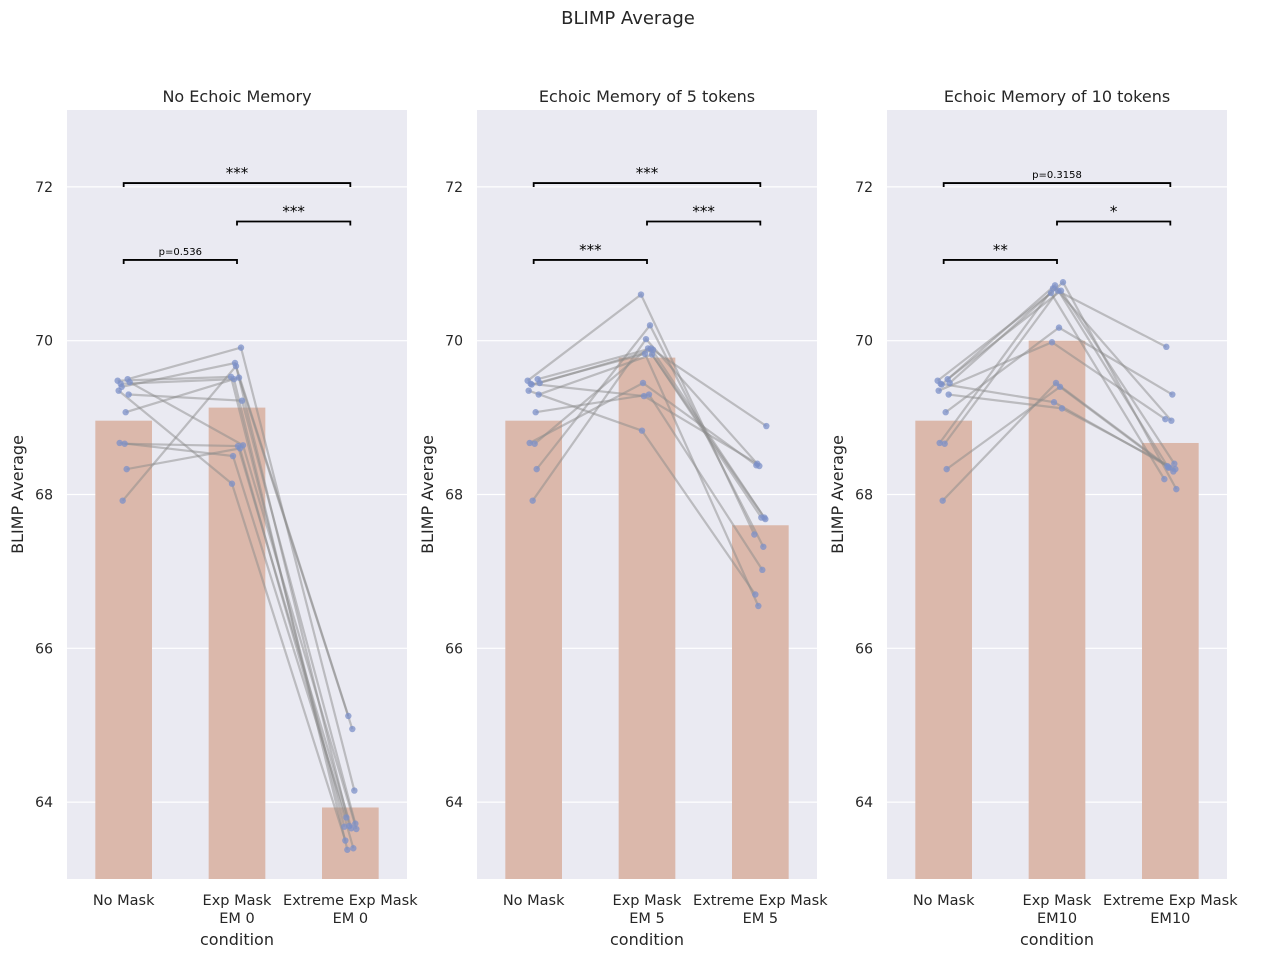 This screenshot has width=1263, height=963. What do you see at coordinates (44, 649) in the screenshot?
I see `y-tick-label: 66` at bounding box center [44, 649].